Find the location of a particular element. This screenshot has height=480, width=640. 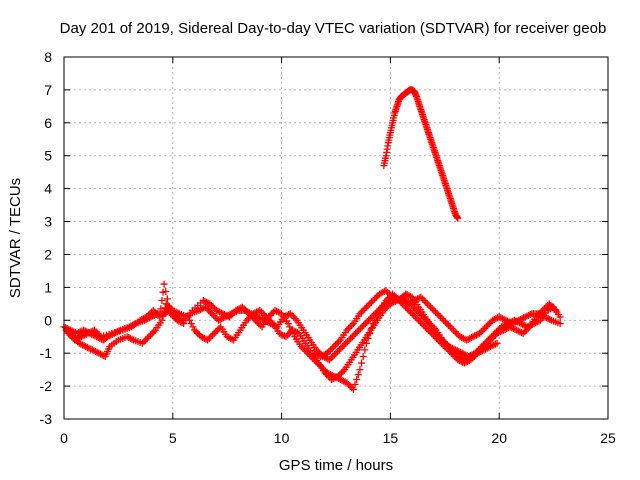

x-tick-label: 25 is located at coordinates (608, 438).